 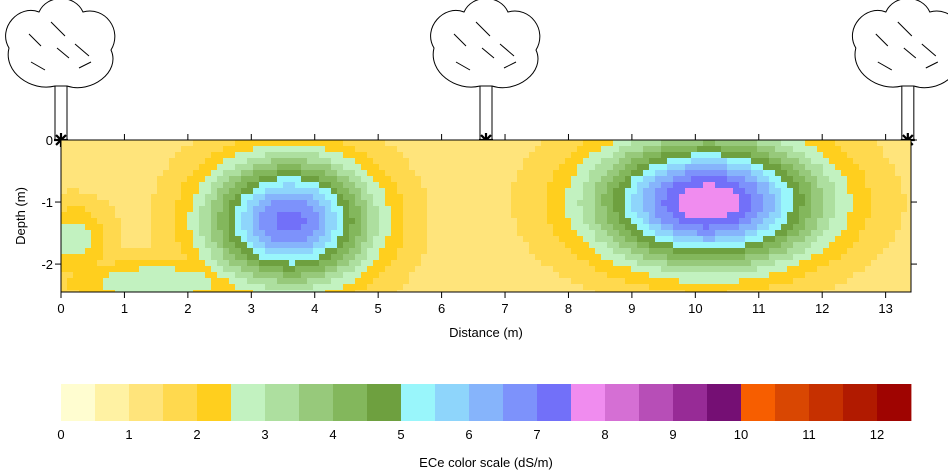 I want to click on color-scale-swatch, so click(x=520, y=402).